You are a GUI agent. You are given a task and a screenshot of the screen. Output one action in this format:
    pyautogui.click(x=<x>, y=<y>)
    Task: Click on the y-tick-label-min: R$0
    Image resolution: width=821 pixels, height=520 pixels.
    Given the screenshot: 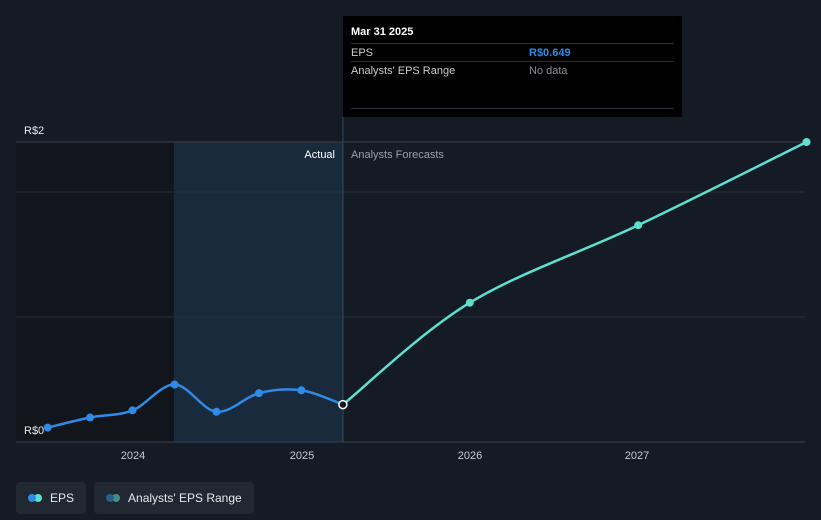 What is the action you would take?
    pyautogui.click(x=34, y=431)
    